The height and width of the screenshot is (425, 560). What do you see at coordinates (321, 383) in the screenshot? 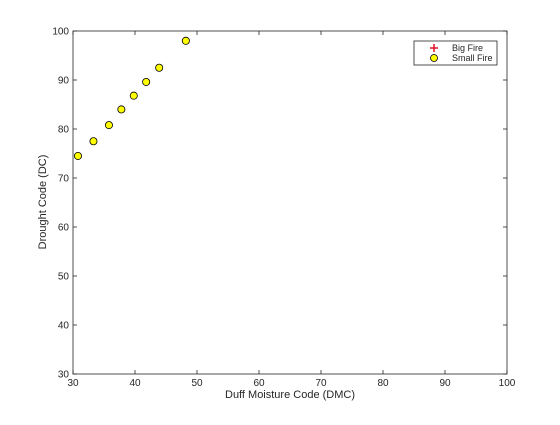
I see `x-tick-label: 70` at bounding box center [321, 383].